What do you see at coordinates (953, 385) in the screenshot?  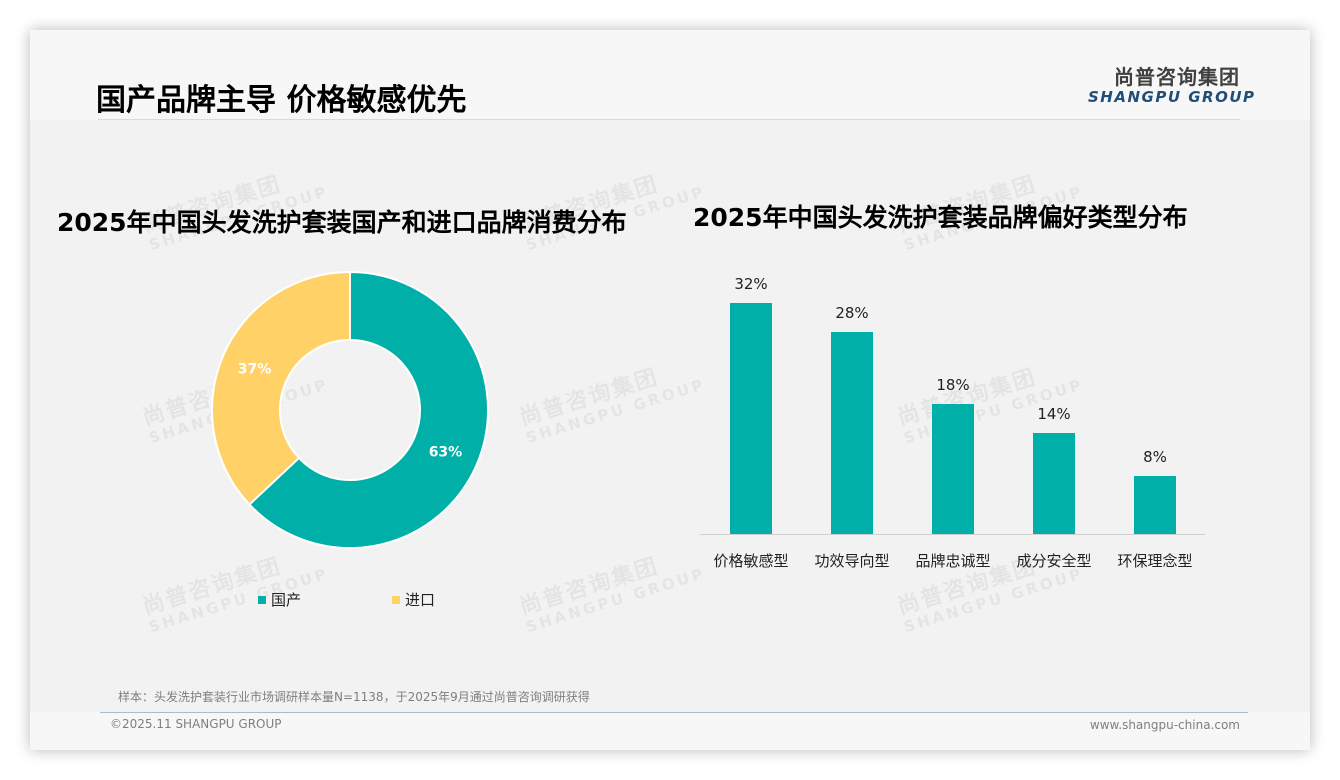 I see `bar-value-label: 18%` at bounding box center [953, 385].